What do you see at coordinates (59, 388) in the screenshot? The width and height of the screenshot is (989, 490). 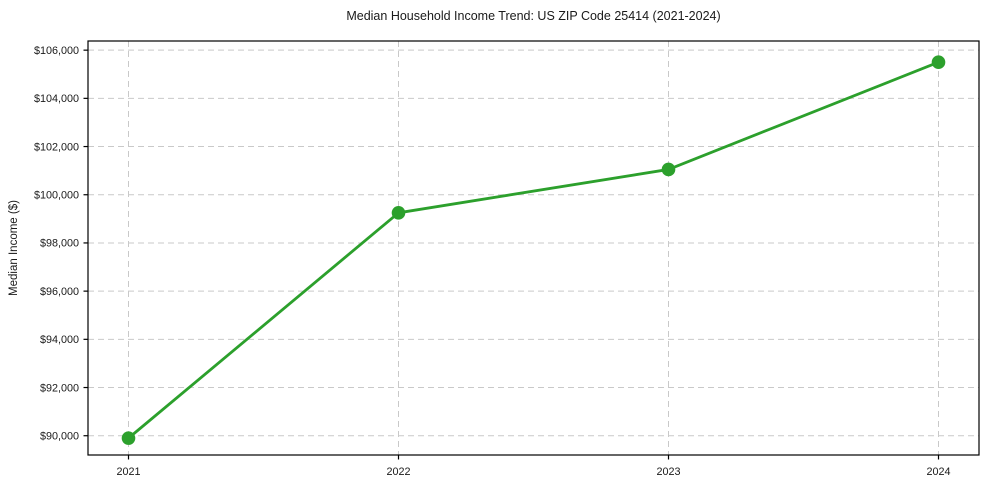 I see `y-tick-label: $92,000` at bounding box center [59, 388].